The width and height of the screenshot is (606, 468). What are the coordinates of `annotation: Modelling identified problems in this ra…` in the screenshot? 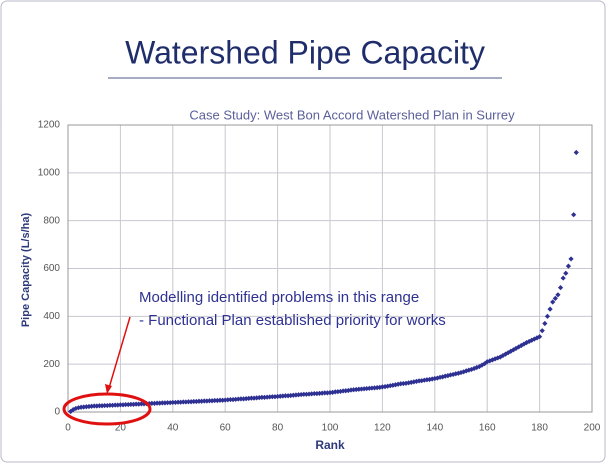 It's located at (279, 297).